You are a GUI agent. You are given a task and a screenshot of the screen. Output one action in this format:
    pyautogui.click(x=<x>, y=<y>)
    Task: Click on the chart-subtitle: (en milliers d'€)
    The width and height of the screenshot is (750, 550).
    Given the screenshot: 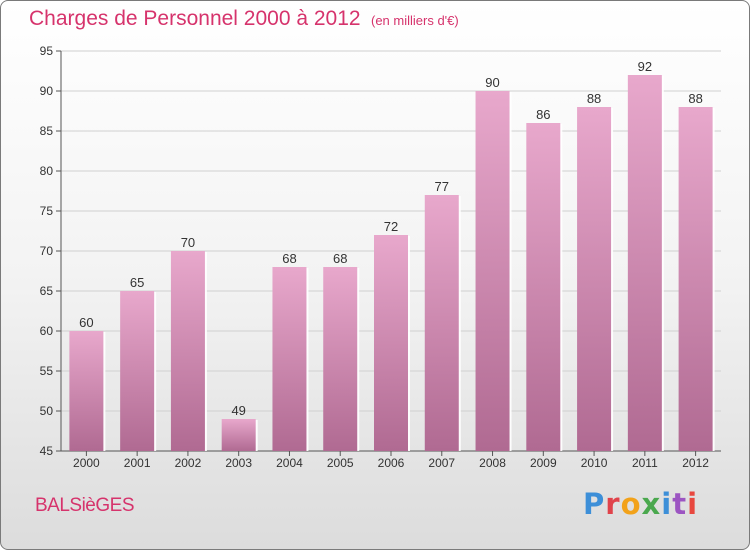 What is the action you would take?
    pyautogui.click(x=415, y=20)
    